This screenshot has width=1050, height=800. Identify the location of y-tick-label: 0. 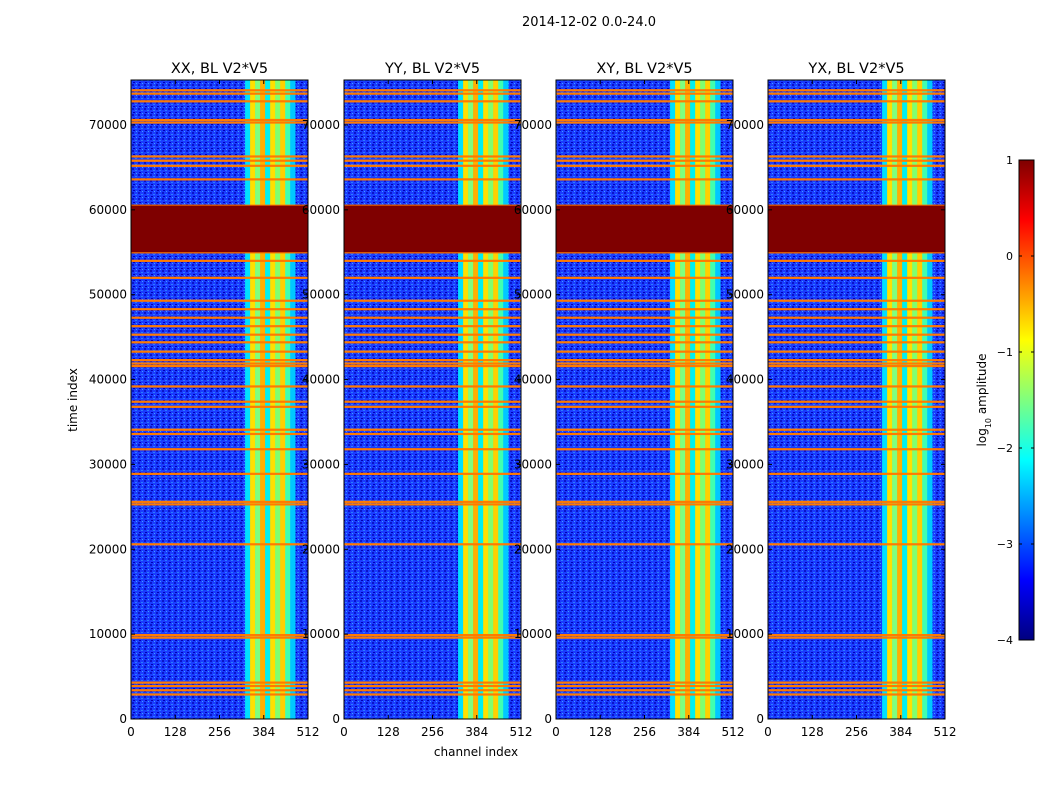
(760, 719).